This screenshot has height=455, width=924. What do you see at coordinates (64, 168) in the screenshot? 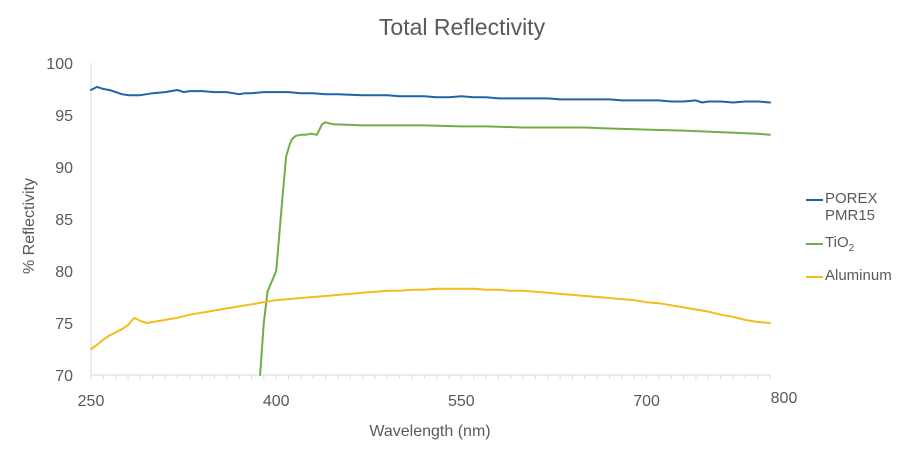
I see `y-tick-label: 90` at bounding box center [64, 168].